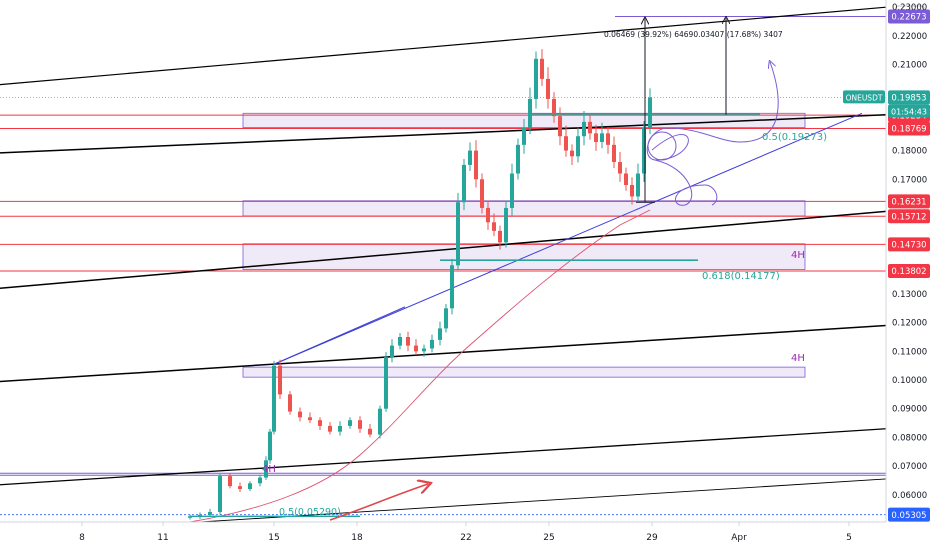  I want to click on y-tick-label: 0.10000, so click(909, 381).